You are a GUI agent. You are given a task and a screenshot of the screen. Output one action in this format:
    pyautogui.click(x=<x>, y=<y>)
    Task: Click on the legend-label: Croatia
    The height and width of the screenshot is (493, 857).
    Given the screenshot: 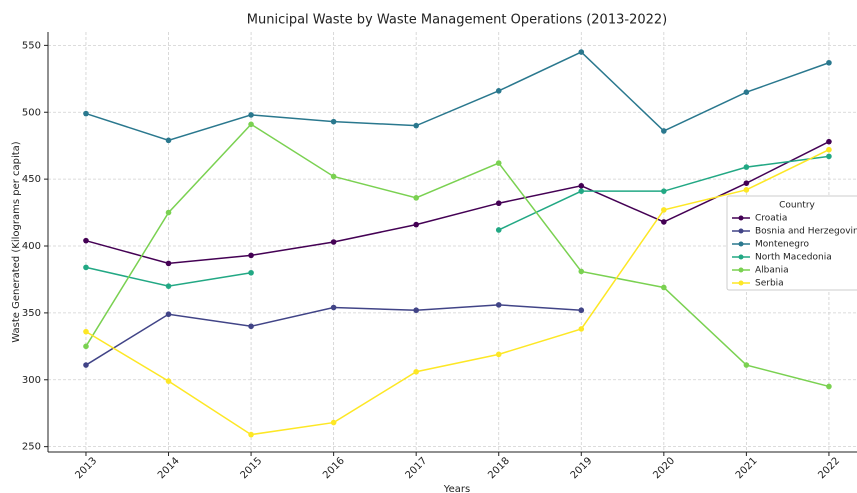 What is the action you would take?
    pyautogui.click(x=771, y=219)
    